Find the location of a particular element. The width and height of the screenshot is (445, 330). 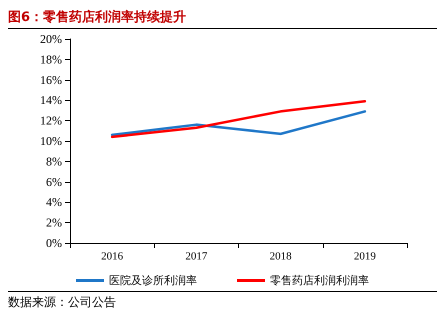

y-tick-label: 20% is located at coordinates (51, 39).